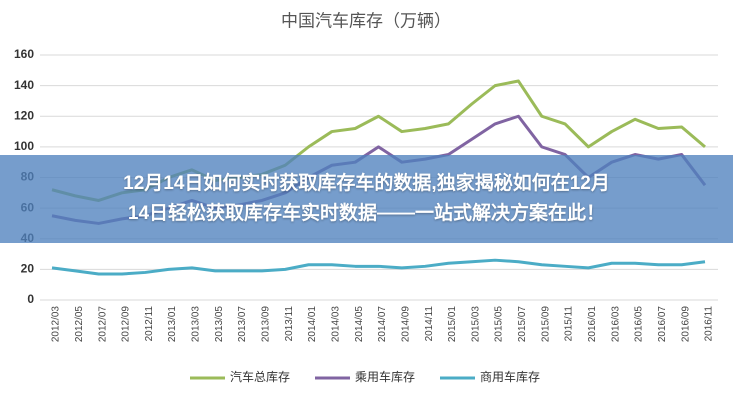 This screenshot has height=400, width=733. I want to click on legend-label: 商用车库存, so click(510, 376).